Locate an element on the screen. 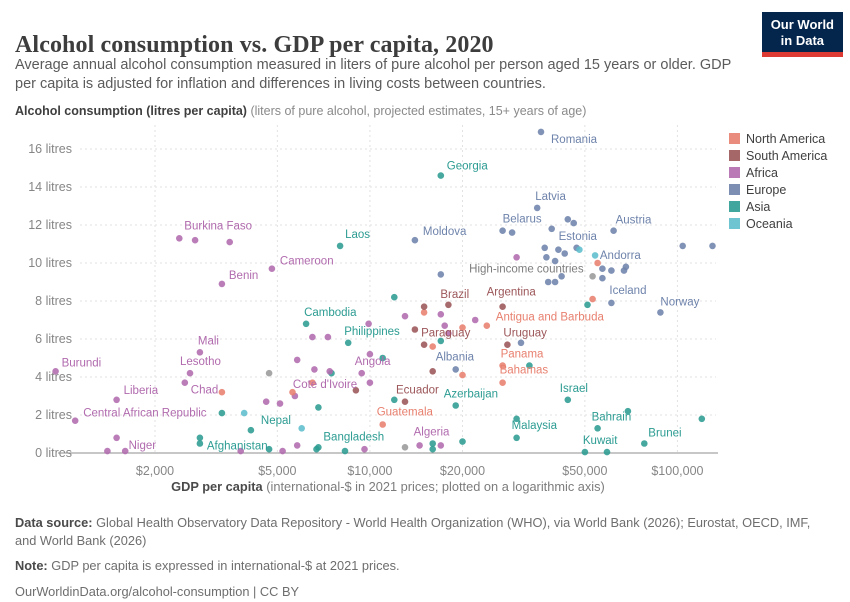 The height and width of the screenshot is (602, 850). data-point-paraguay is located at coordinates (424, 345).